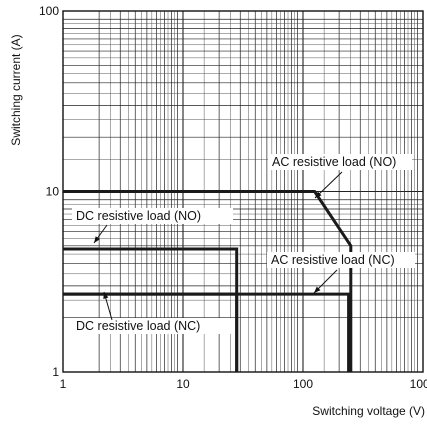  I want to click on y-axis-title: Switching current (A), so click(16, 89).